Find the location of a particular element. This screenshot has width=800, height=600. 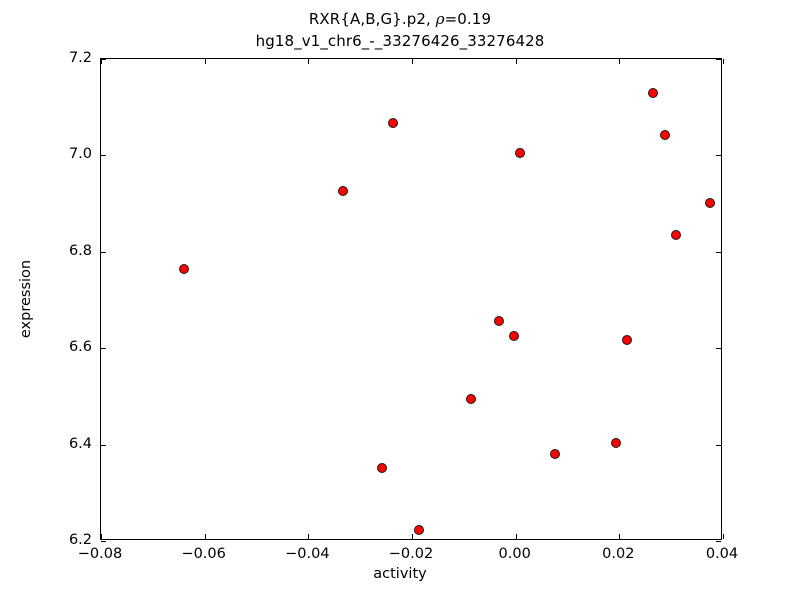

x-axis-label: activity is located at coordinates (400, 574).